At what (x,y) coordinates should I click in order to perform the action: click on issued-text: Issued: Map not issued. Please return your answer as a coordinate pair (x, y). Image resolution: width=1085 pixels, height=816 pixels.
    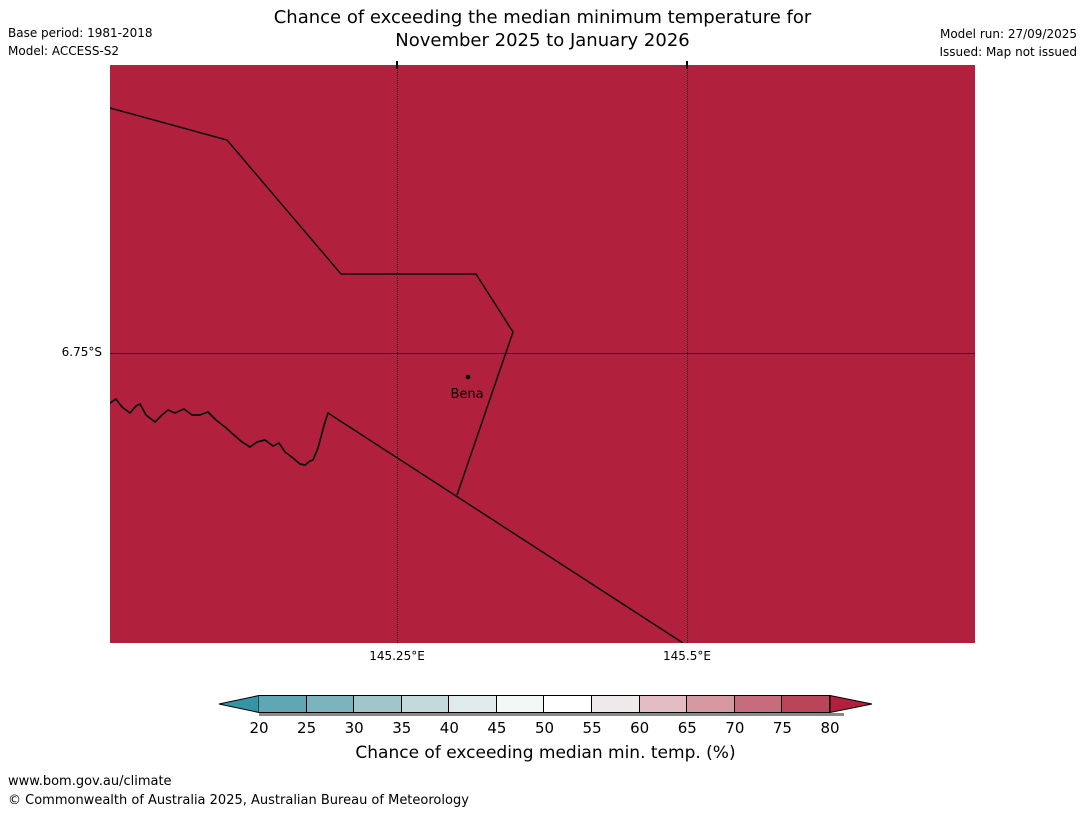
    Looking at the image, I should click on (1008, 52).